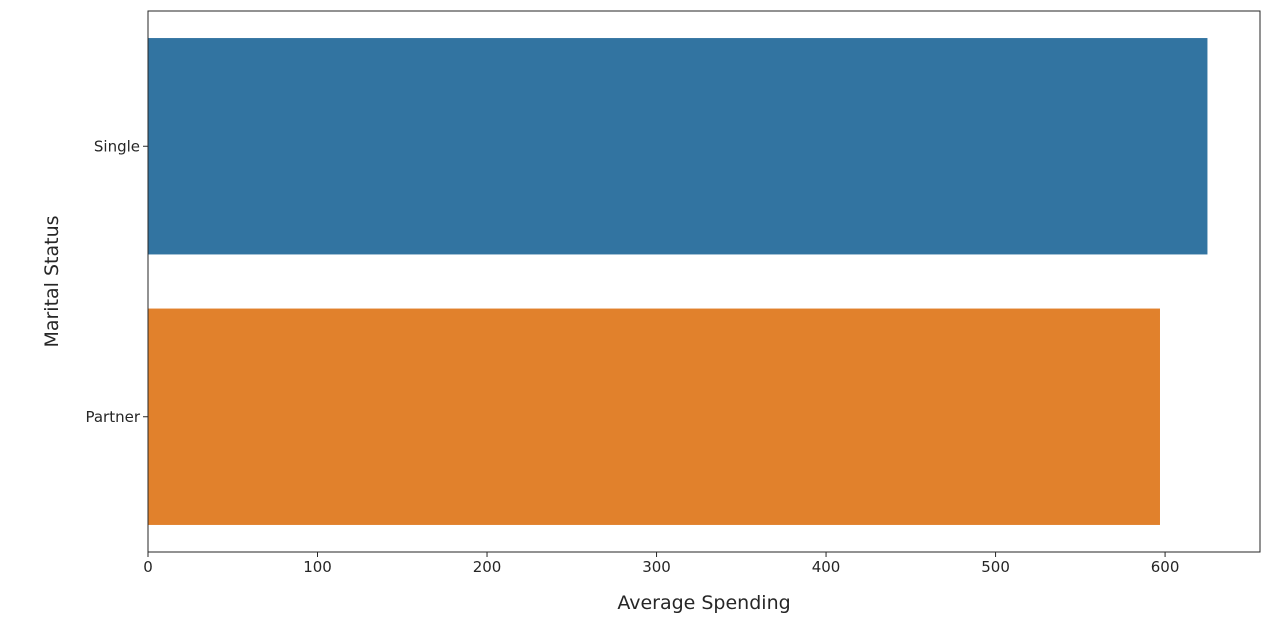  Describe the element at coordinates (117, 146) in the screenshot. I see `y-tick-label: Single` at that location.